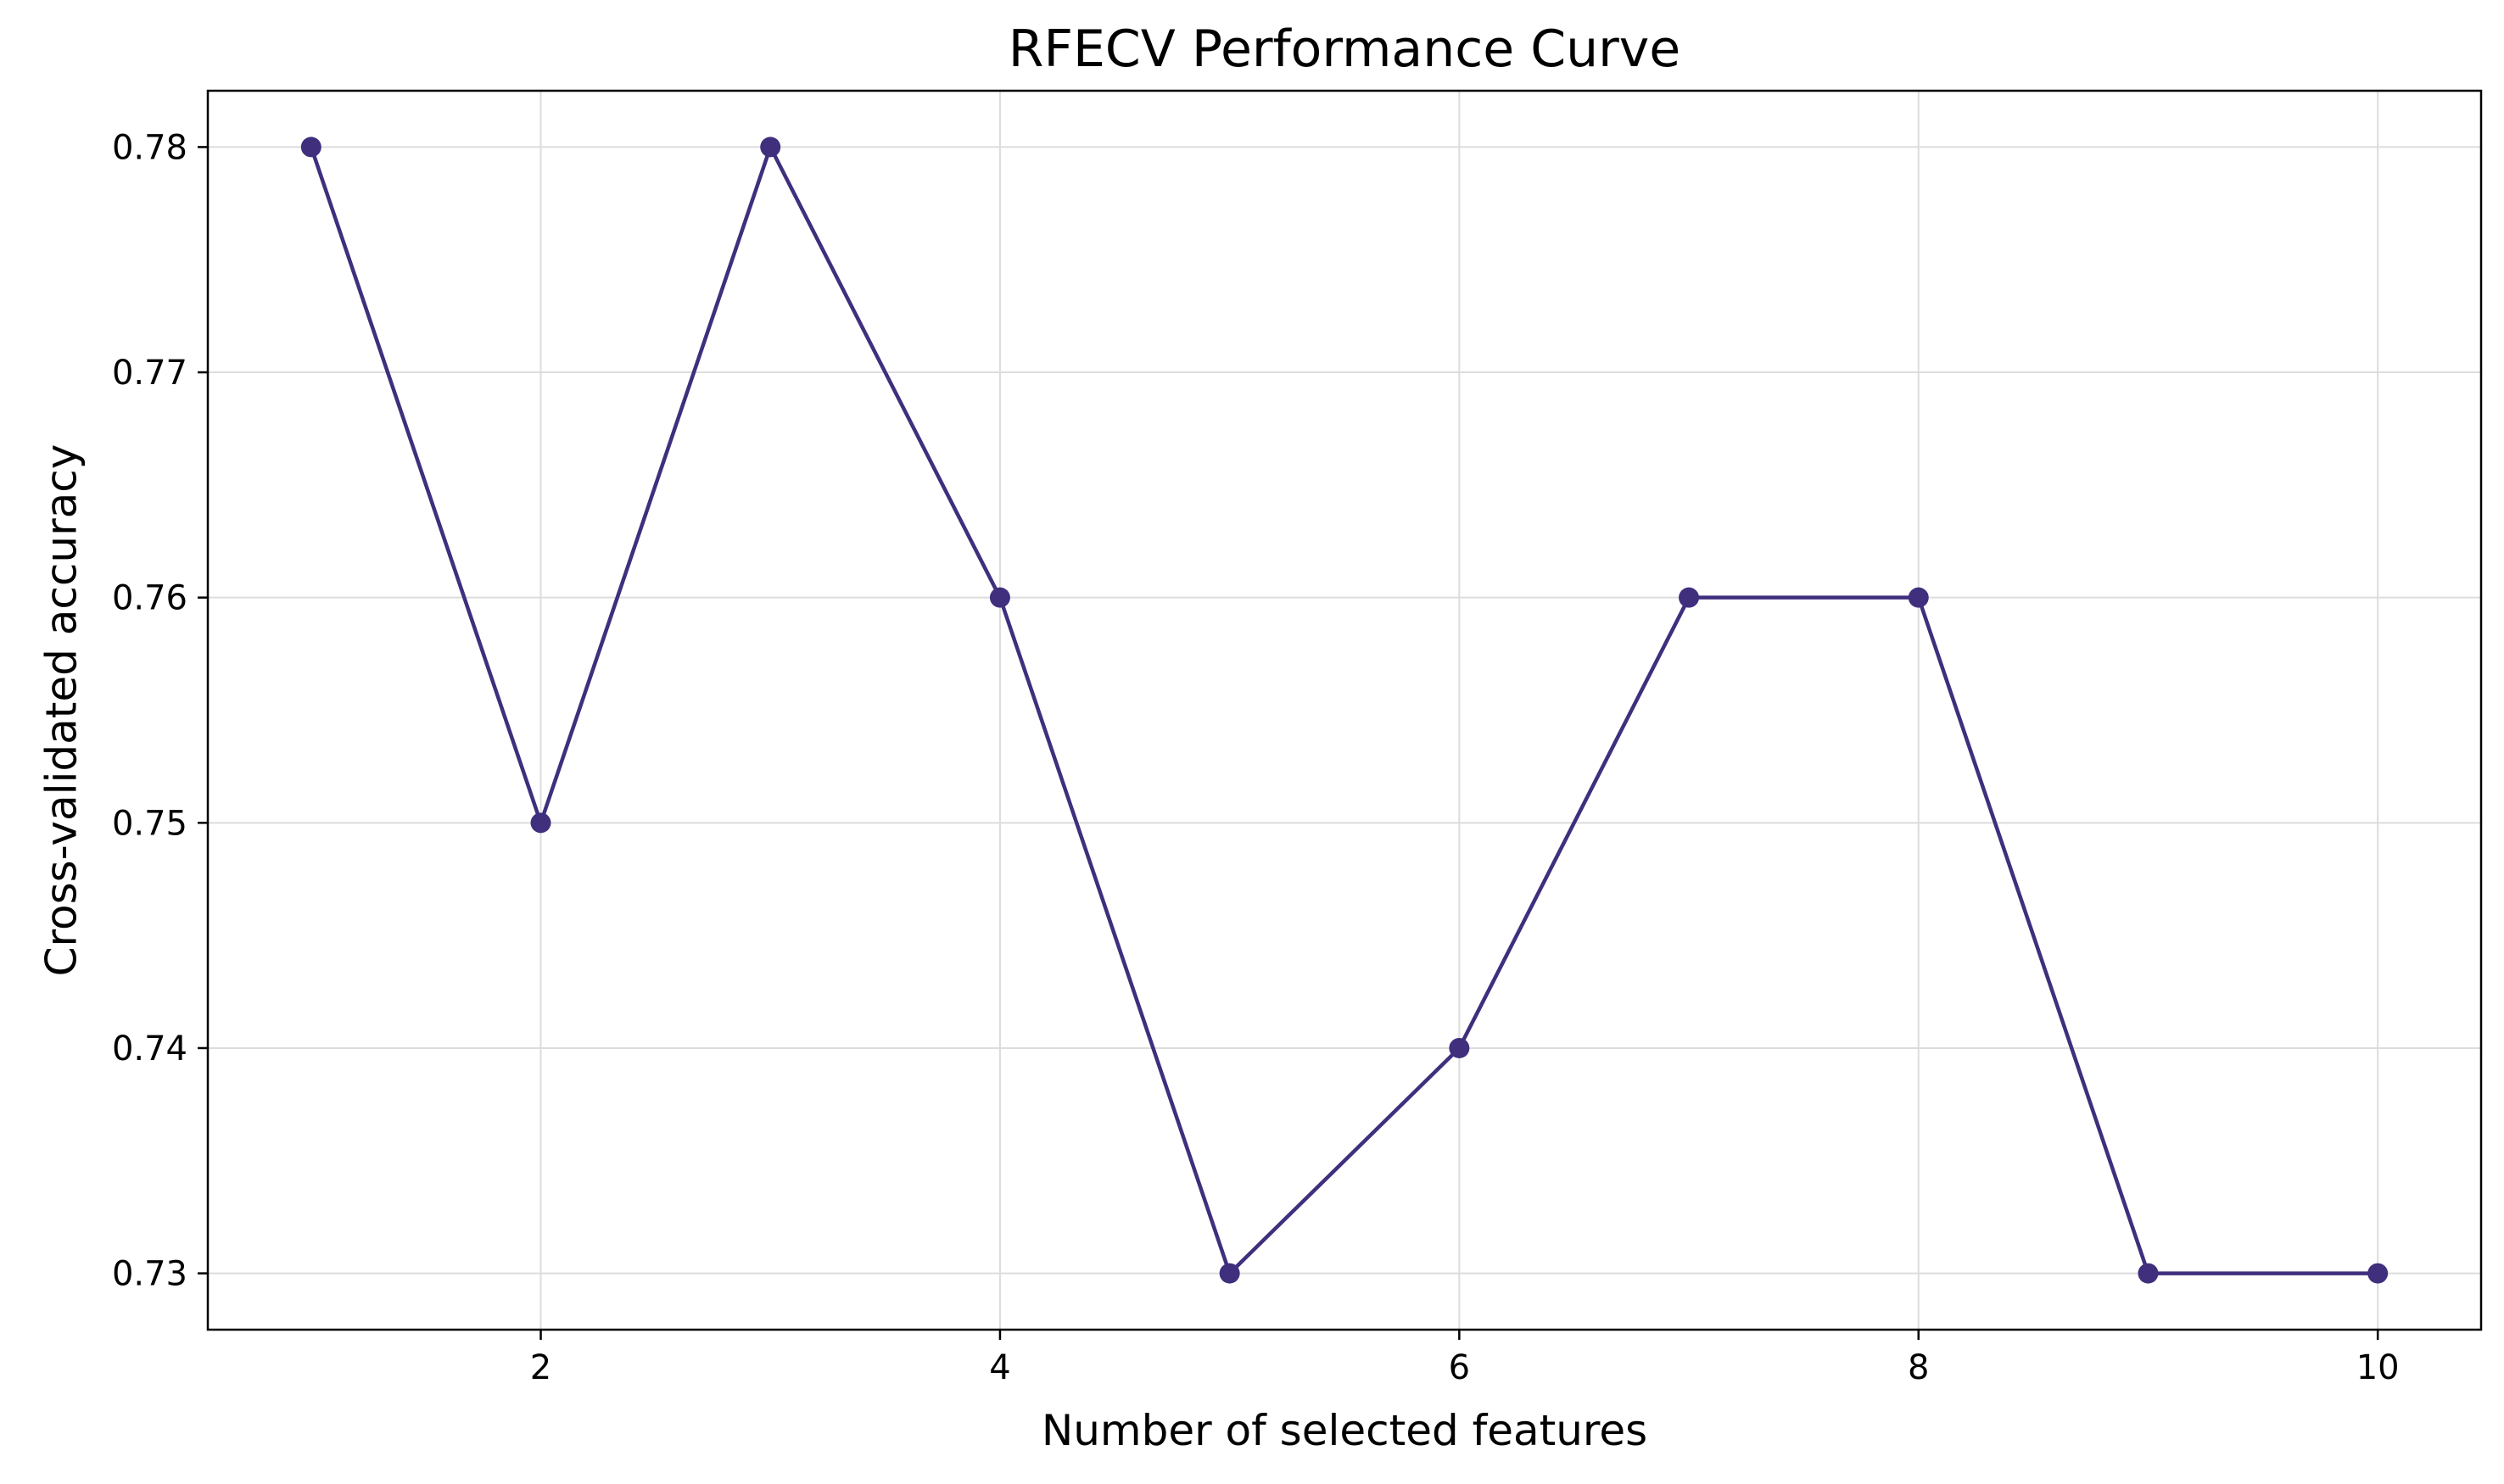 This screenshot has width=2504, height=1484. I want to click on y-tick-label: 0.75, so click(149, 823).